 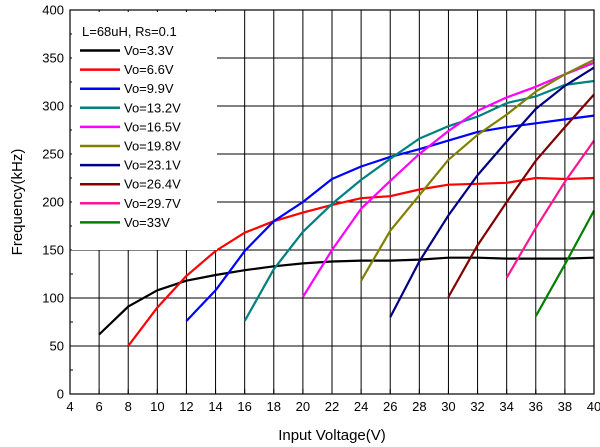 I want to click on x-axis-title: Input Voltage(V), so click(x=332, y=435).